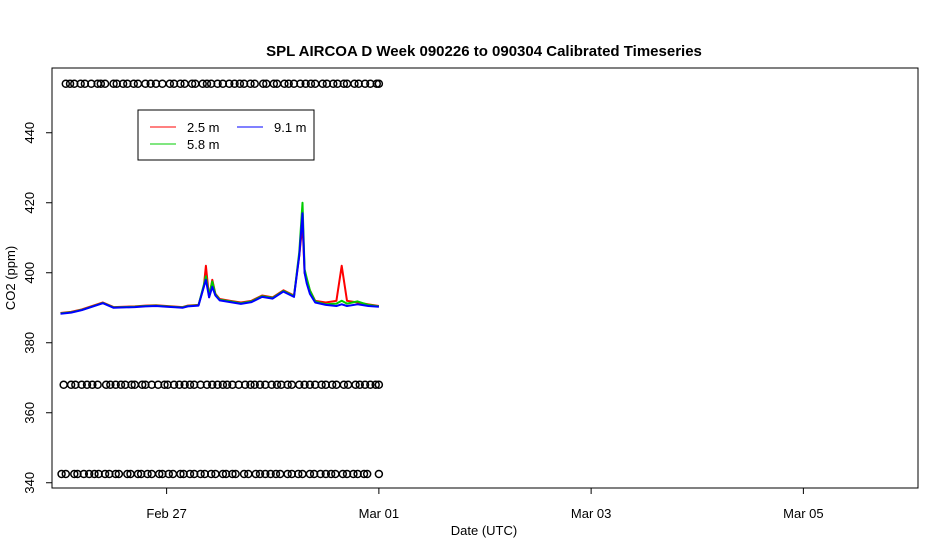  What do you see at coordinates (803, 513) in the screenshot?
I see `x-tick-label: Mar 05` at bounding box center [803, 513].